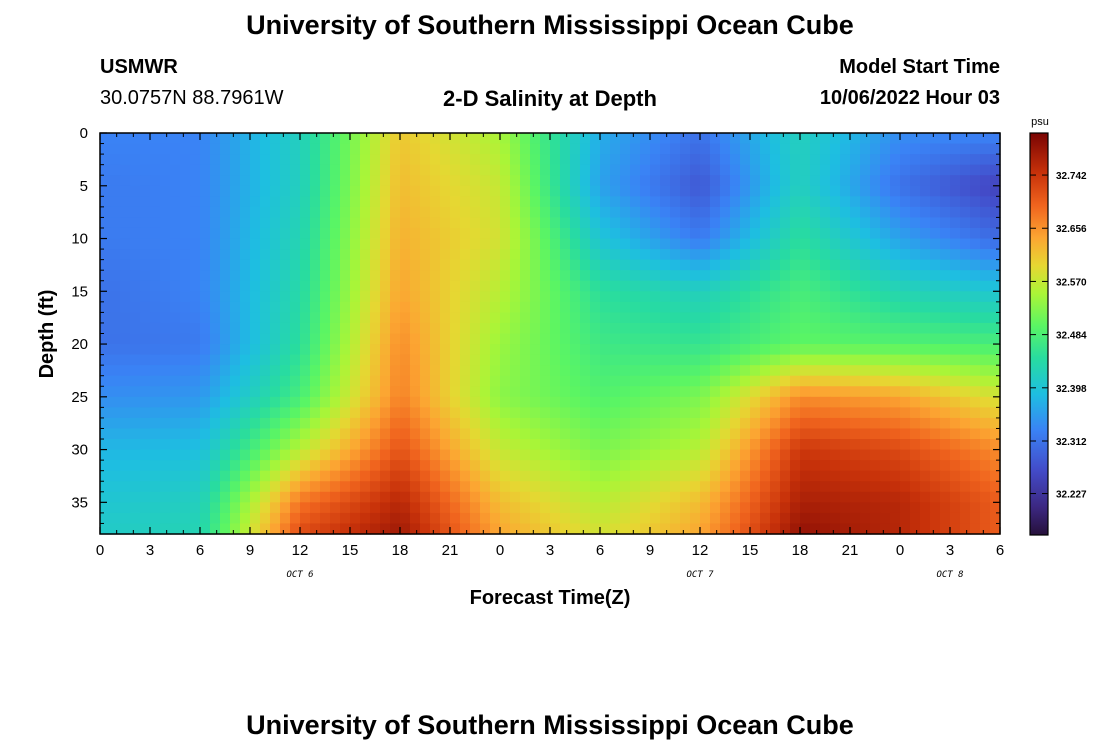 The image size is (1100, 750). I want to click on x-tick-label: 0, so click(500, 550).